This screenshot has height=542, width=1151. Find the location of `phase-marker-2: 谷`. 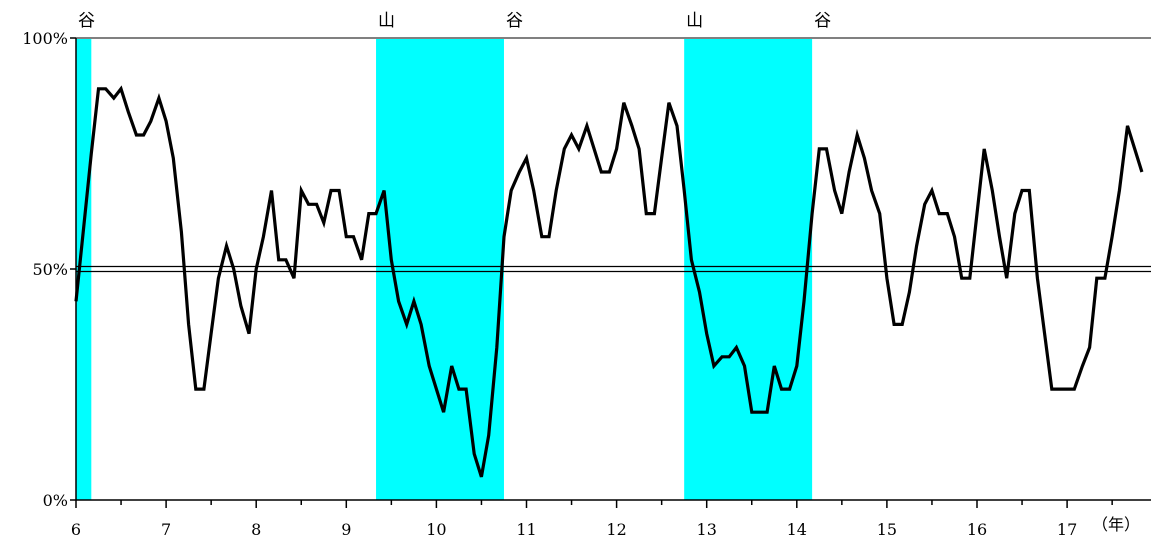

phase-marker-2: 谷 is located at coordinates (514, 21).